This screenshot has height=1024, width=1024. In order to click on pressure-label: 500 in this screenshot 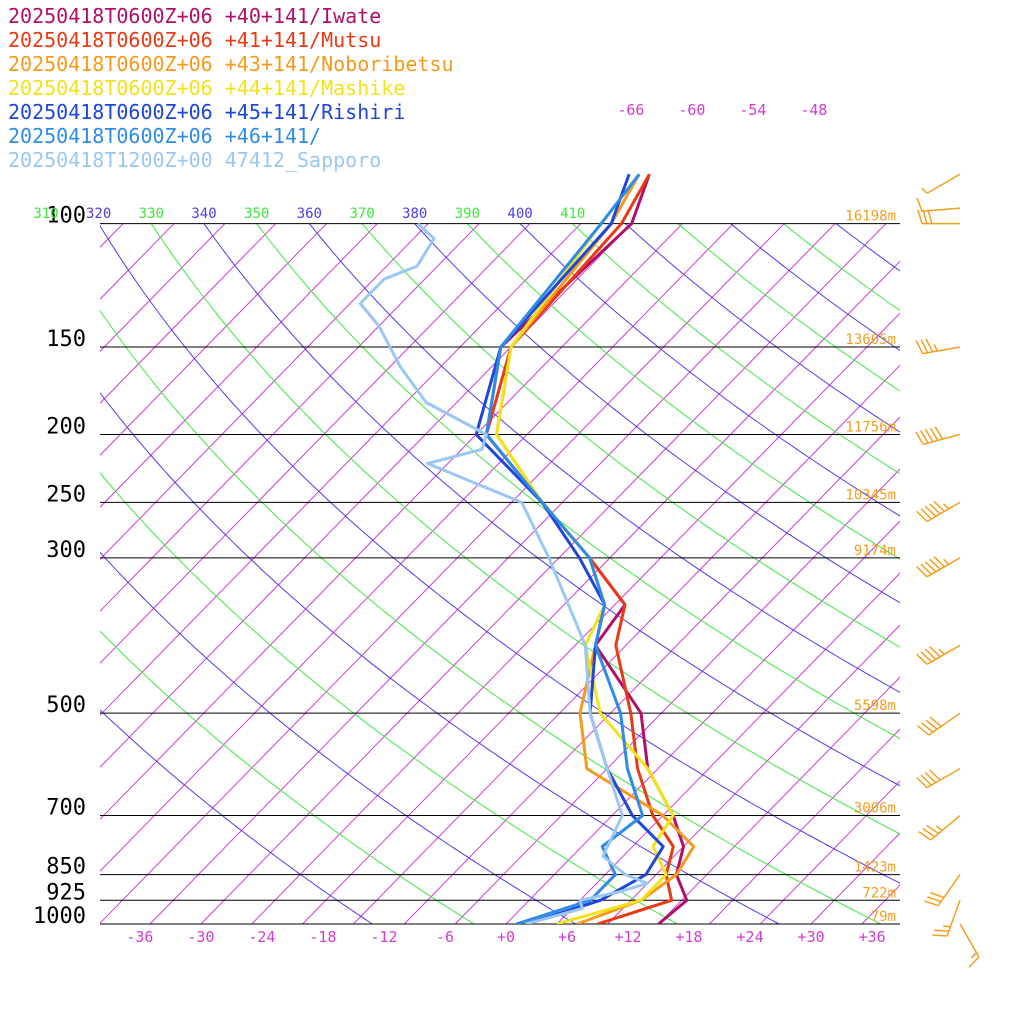, I will do `click(66, 705)`.